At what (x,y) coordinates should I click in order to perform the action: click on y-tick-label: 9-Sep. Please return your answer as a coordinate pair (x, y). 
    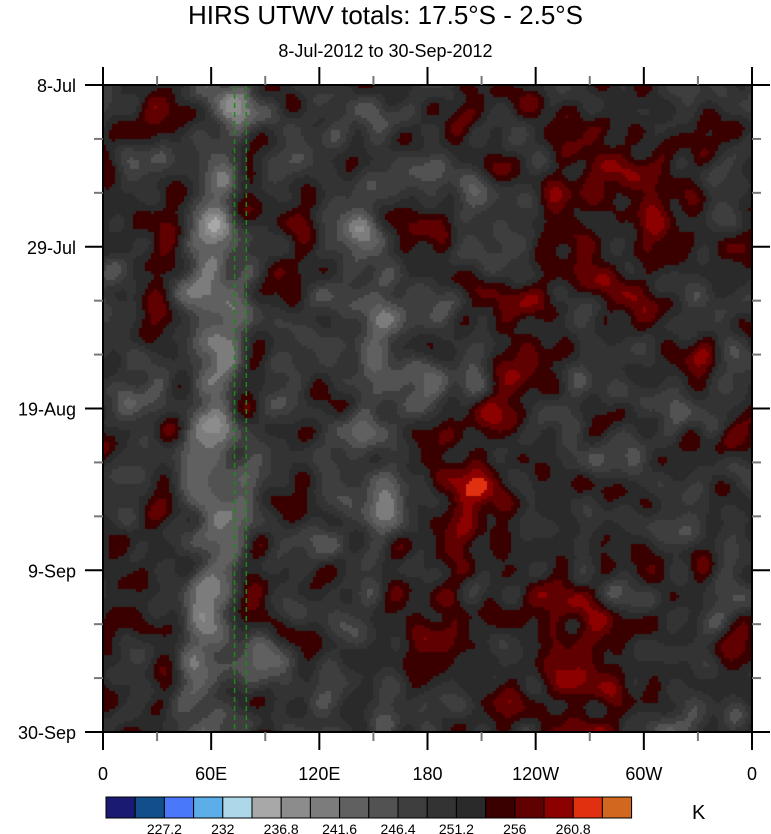
    Looking at the image, I should click on (52, 571).